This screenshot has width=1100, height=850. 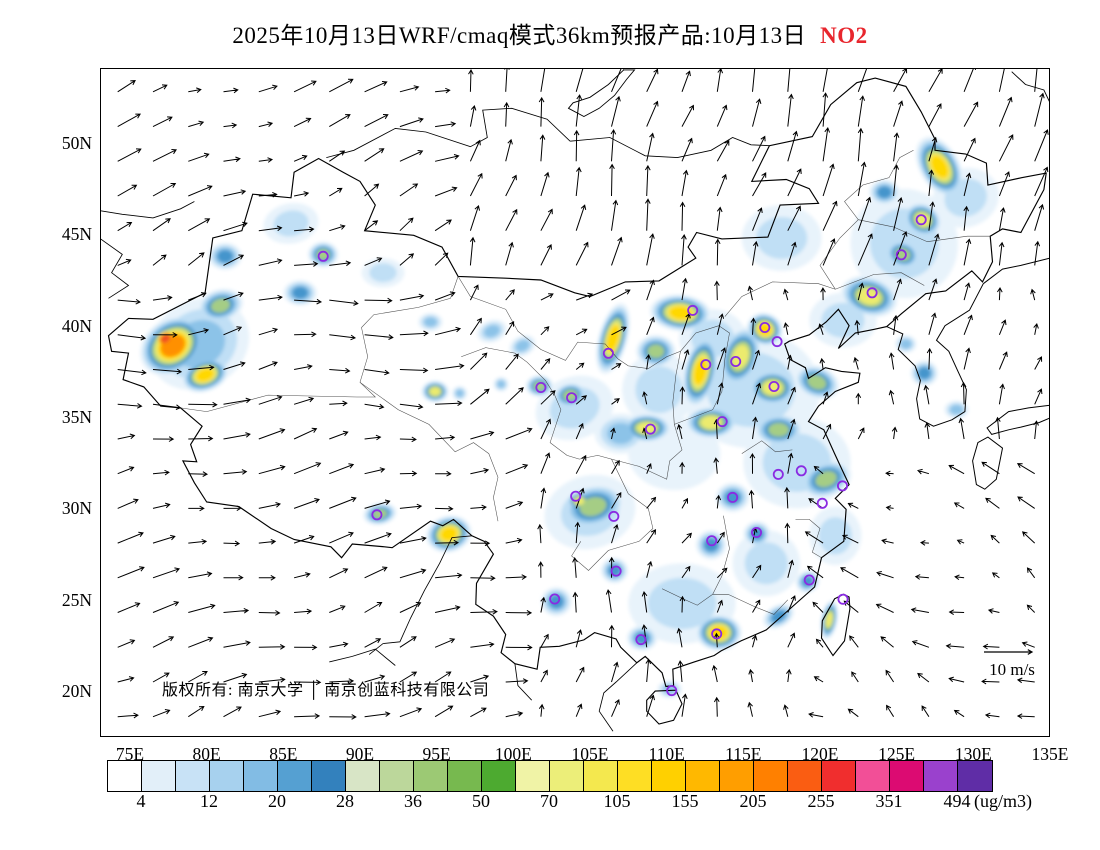 What do you see at coordinates (326, 690) in the screenshot?
I see `copyright-text: 版权所有: 南京大学 │ 南京创蓝科技有限公司` at bounding box center [326, 690].